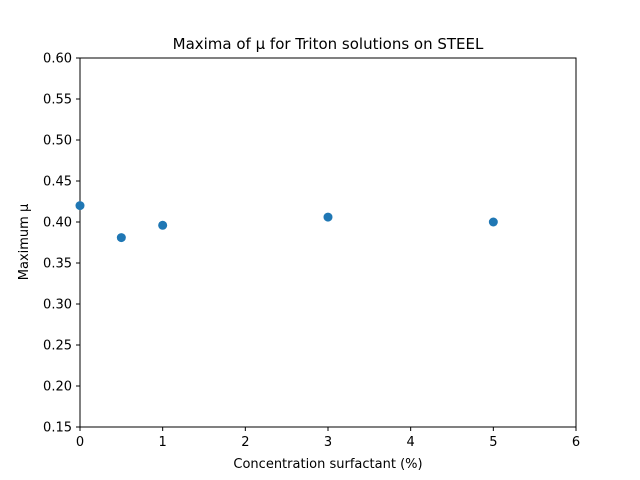  Describe the element at coordinates (80, 442) in the screenshot. I see `x-tick-label: 0` at that location.